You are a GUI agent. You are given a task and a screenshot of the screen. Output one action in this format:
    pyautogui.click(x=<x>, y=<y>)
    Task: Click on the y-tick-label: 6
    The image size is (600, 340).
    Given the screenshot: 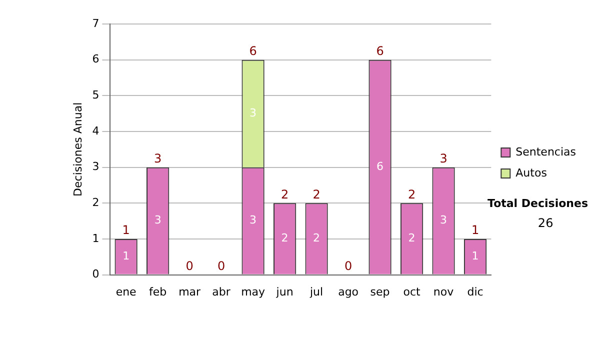 What is the action you would take?
    pyautogui.click(x=96, y=59)
    